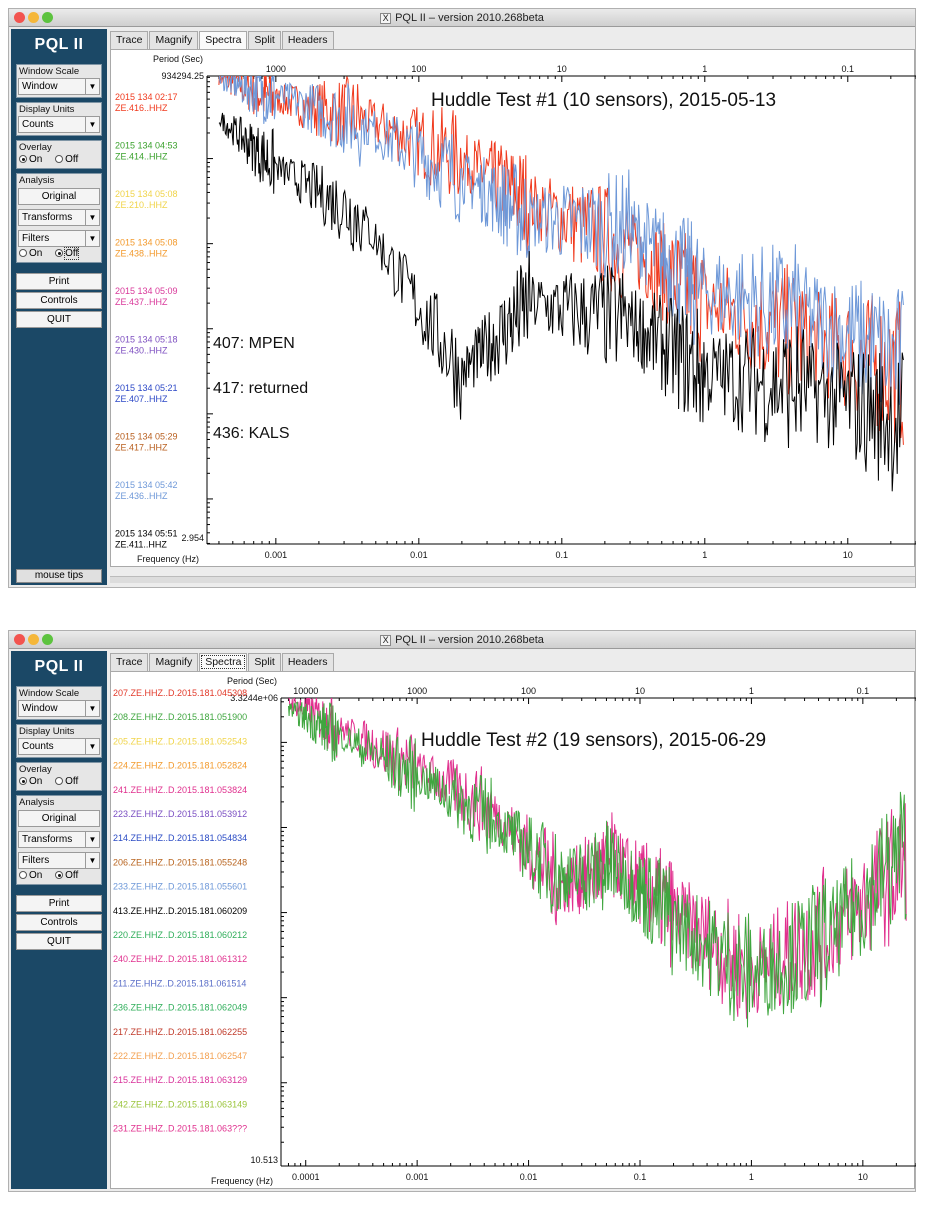 This screenshot has height=1205, width=932. What do you see at coordinates (180, 766) in the screenshot?
I see `channel-label: 224.ZE.HHZ..D.2015.181.052824` at bounding box center [180, 766].